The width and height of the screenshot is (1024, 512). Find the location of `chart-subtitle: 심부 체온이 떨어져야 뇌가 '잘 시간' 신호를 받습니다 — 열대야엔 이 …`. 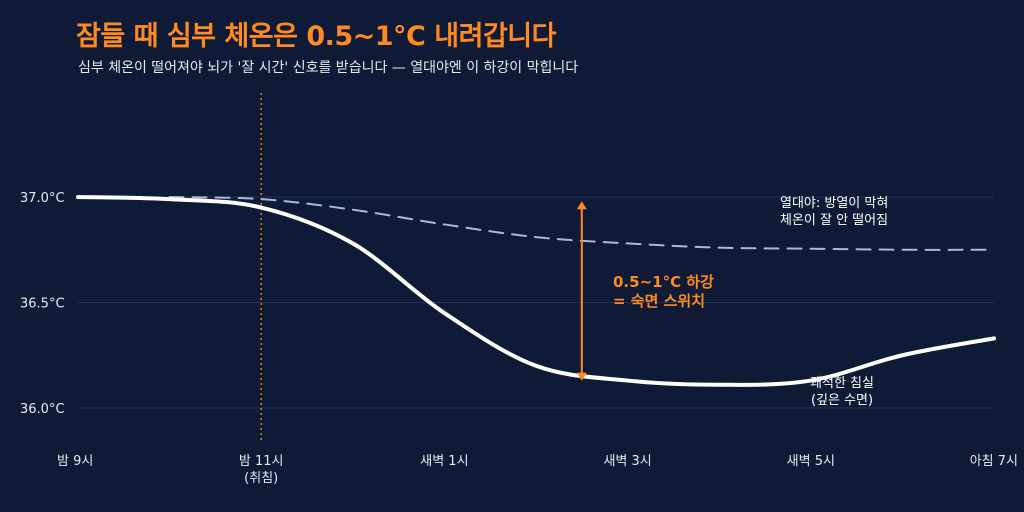

chart-subtitle: 심부 체온이 떨어져야 뇌가 '잘 시간' 신호를 받습니다 — 열대야엔 이 … is located at coordinates (328, 68).